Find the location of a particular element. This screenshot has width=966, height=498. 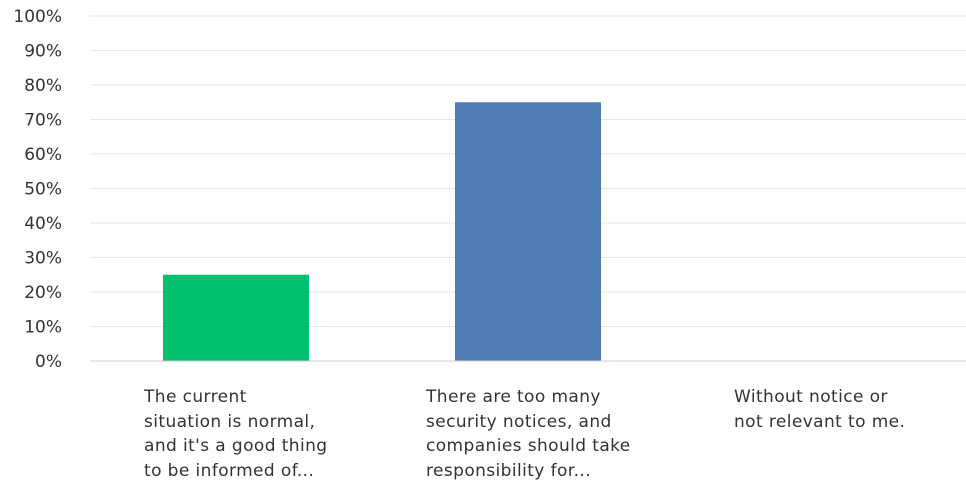

y-tick-label: 90% is located at coordinates (43, 52).